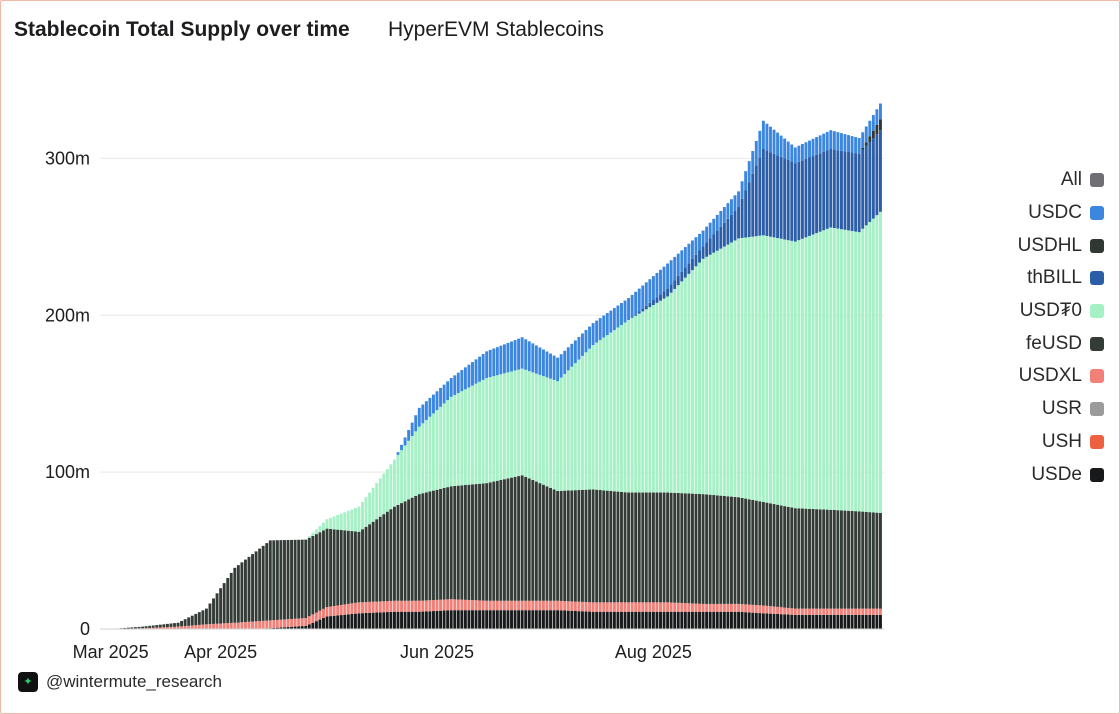 The height and width of the screenshot is (714, 1120). What do you see at coordinates (1061, 409) in the screenshot?
I see `legend-item-usr: USR` at bounding box center [1061, 409].